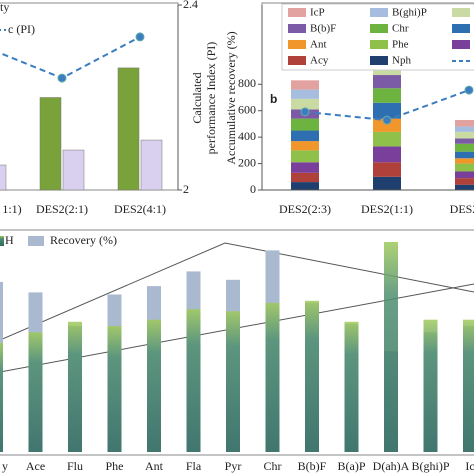  Describe the element at coordinates (400, 45) in the screenshot. I see `legend-label: Phe` at that location.